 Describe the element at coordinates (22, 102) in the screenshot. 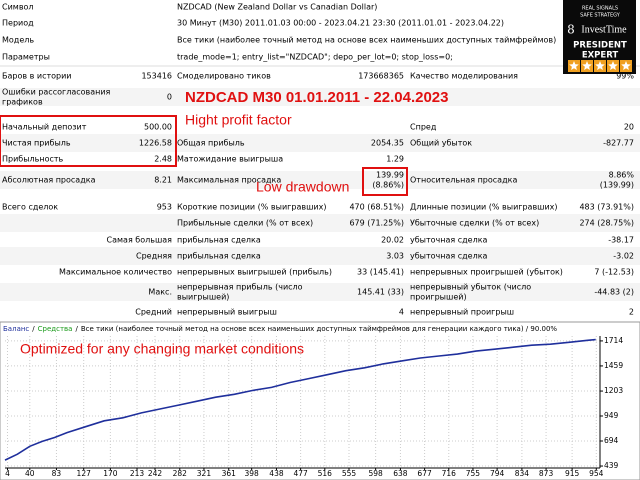

I see `stat-cell: графиков` at that location.